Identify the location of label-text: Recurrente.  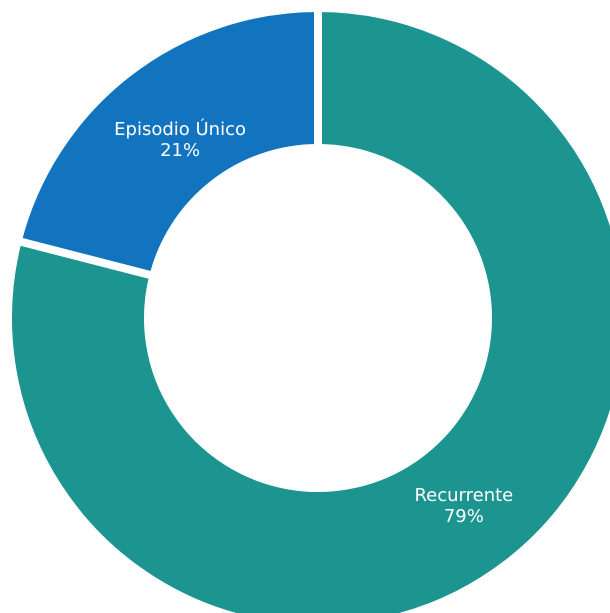
(464, 496).